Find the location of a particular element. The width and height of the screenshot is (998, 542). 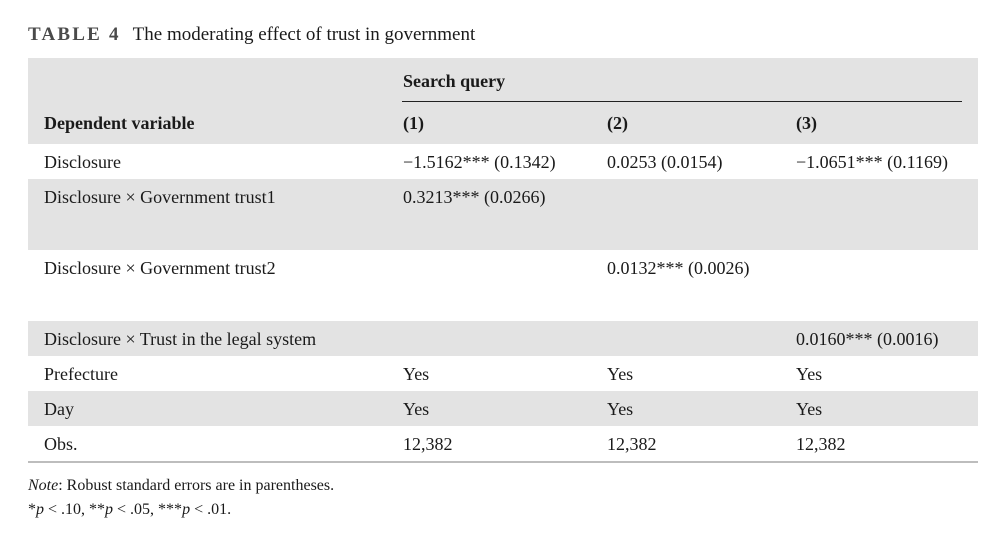

table-header-row: Dependent variable (1) (2) (3) is located at coordinates (503, 124).